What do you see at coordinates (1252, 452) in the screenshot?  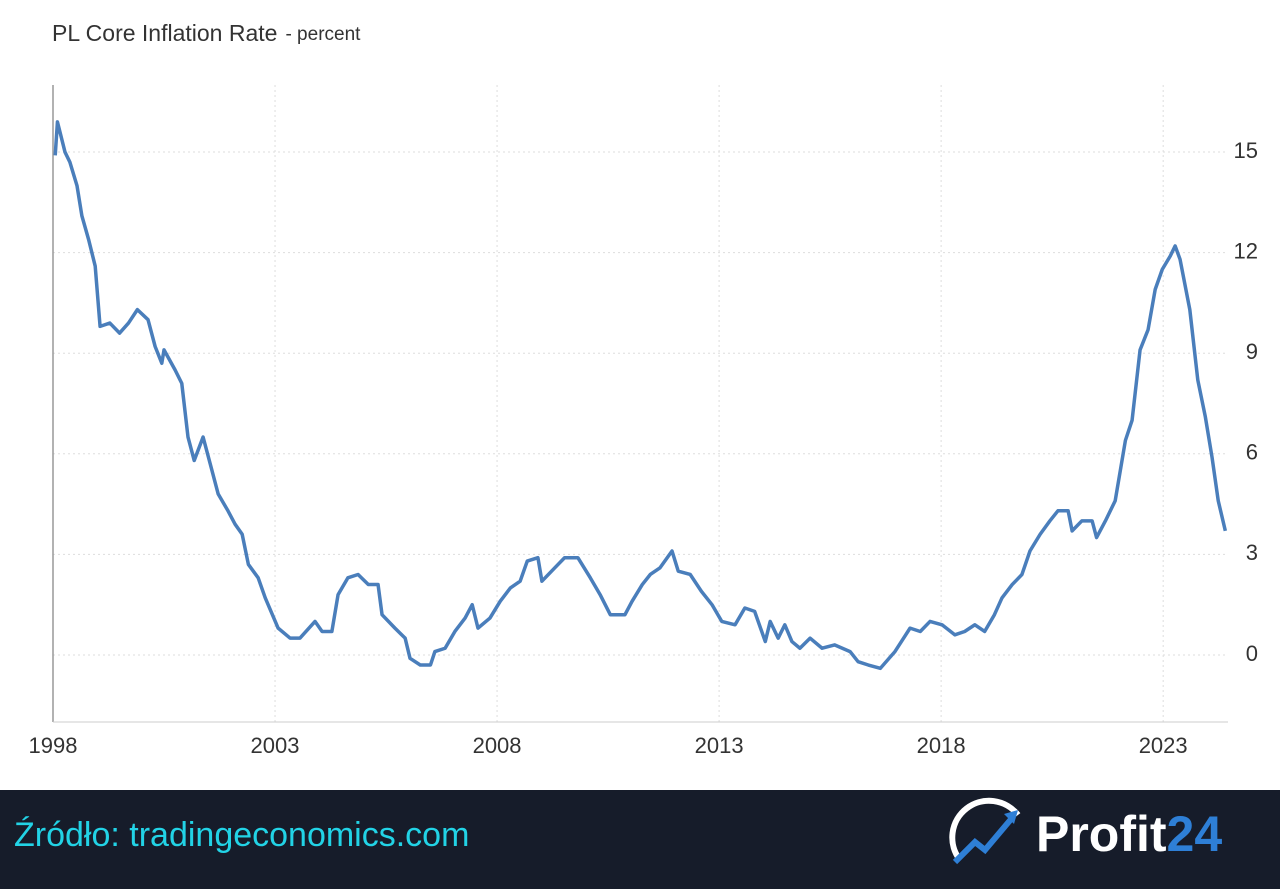 I see `y-tick-label: 6` at bounding box center [1252, 452].